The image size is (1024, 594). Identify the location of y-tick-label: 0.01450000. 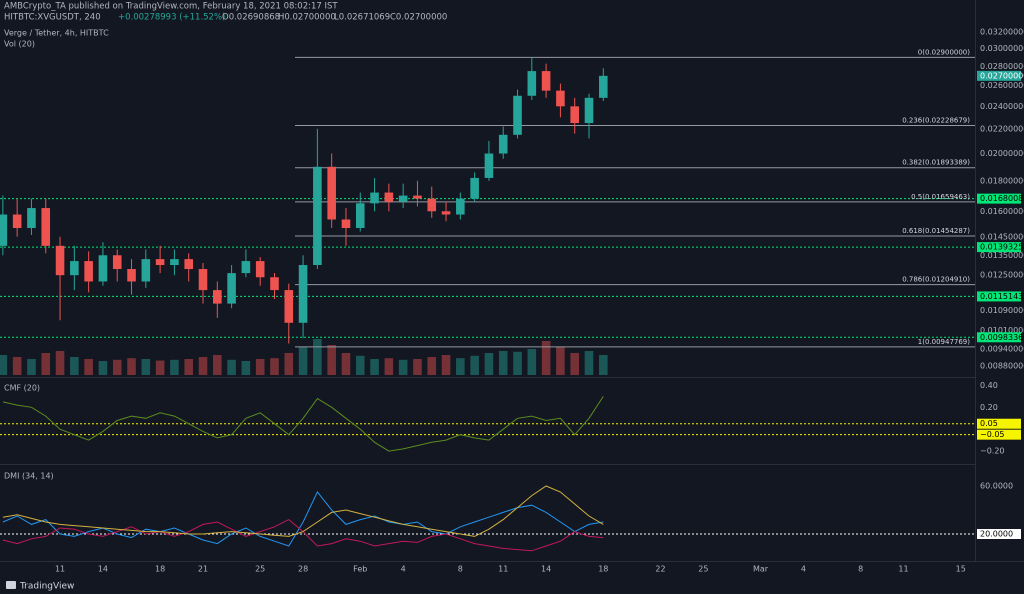
(1002, 236).